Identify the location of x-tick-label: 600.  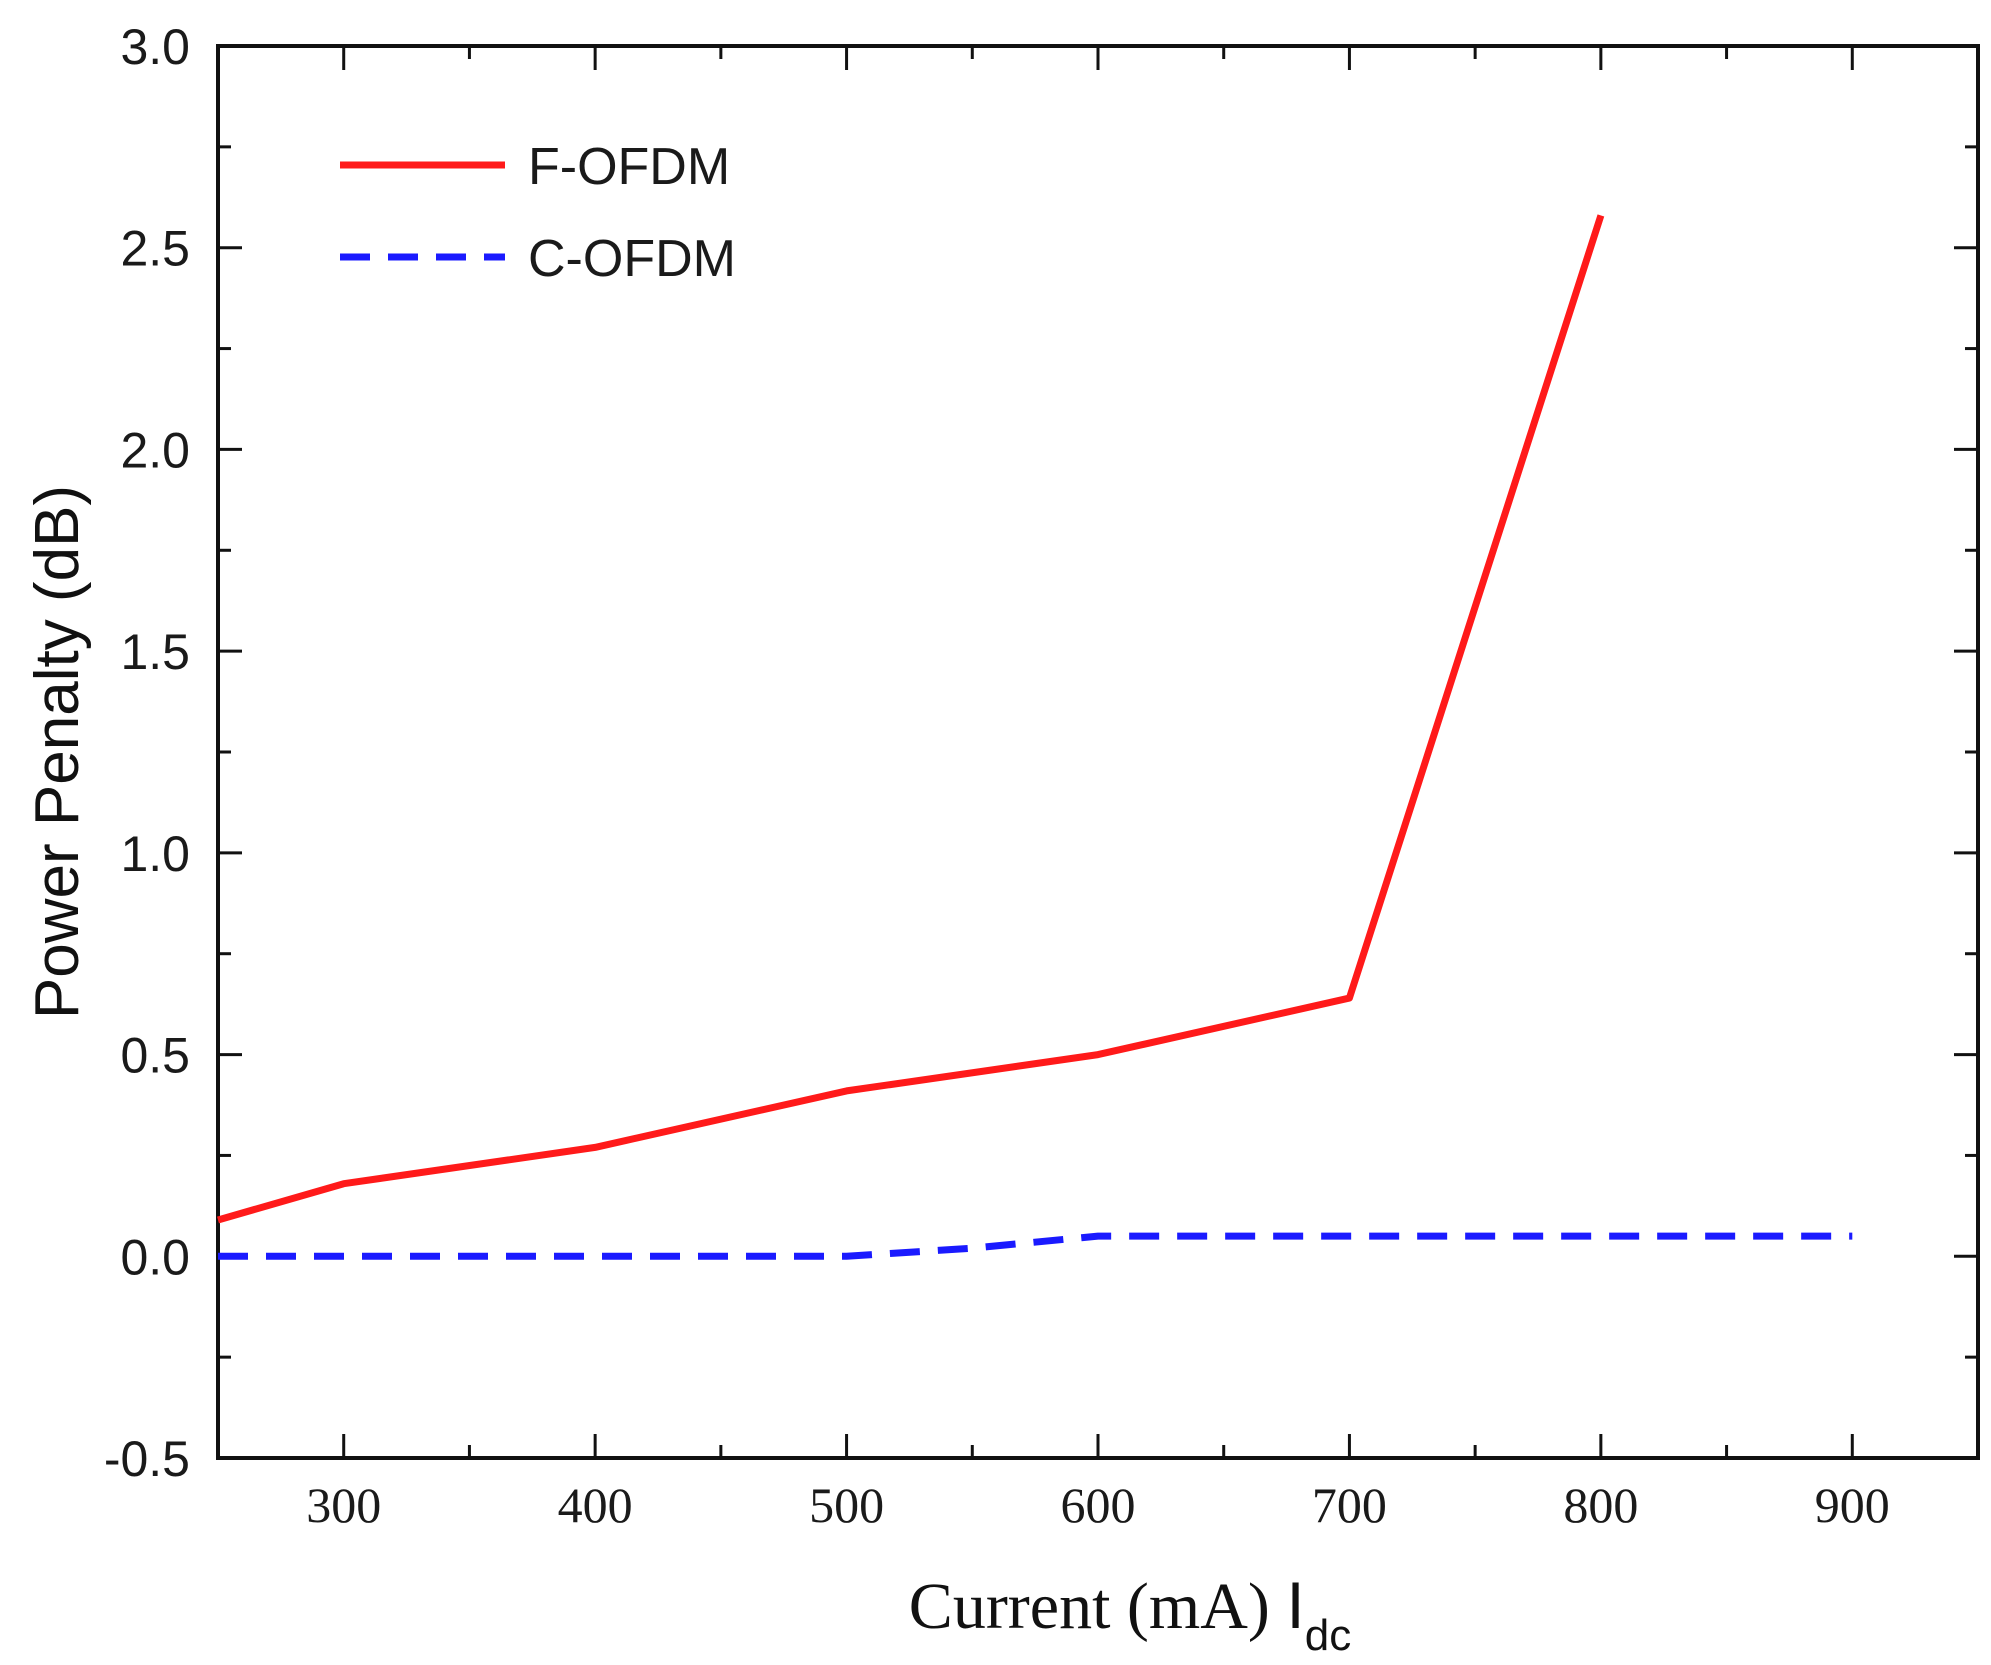
(1098, 1505).